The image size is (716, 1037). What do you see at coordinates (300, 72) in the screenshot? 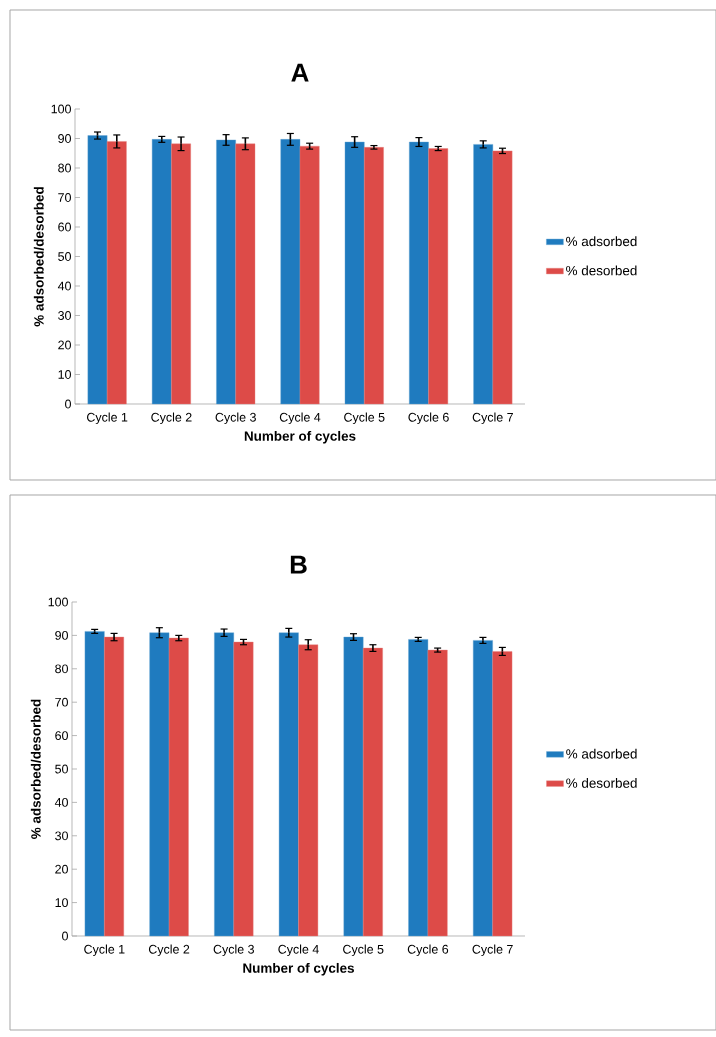
I see `chart-title: A` at bounding box center [300, 72].